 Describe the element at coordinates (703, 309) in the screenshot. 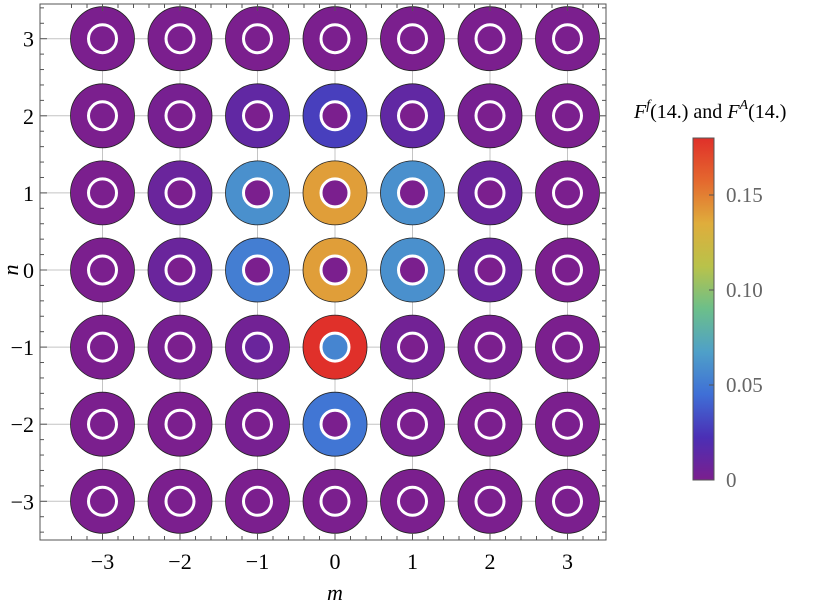

I see `colorbar-gradient` at that location.